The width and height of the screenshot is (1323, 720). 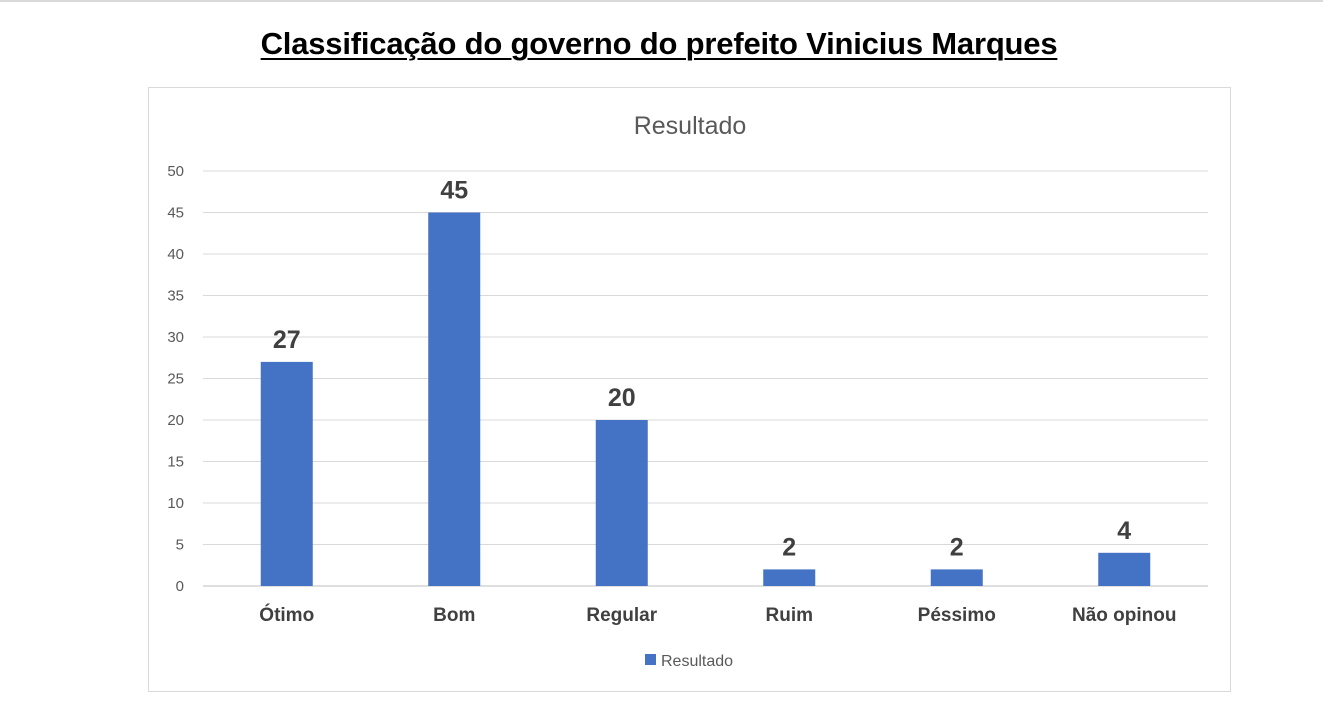 What do you see at coordinates (175, 462) in the screenshot?
I see `y-tick-label: 15` at bounding box center [175, 462].